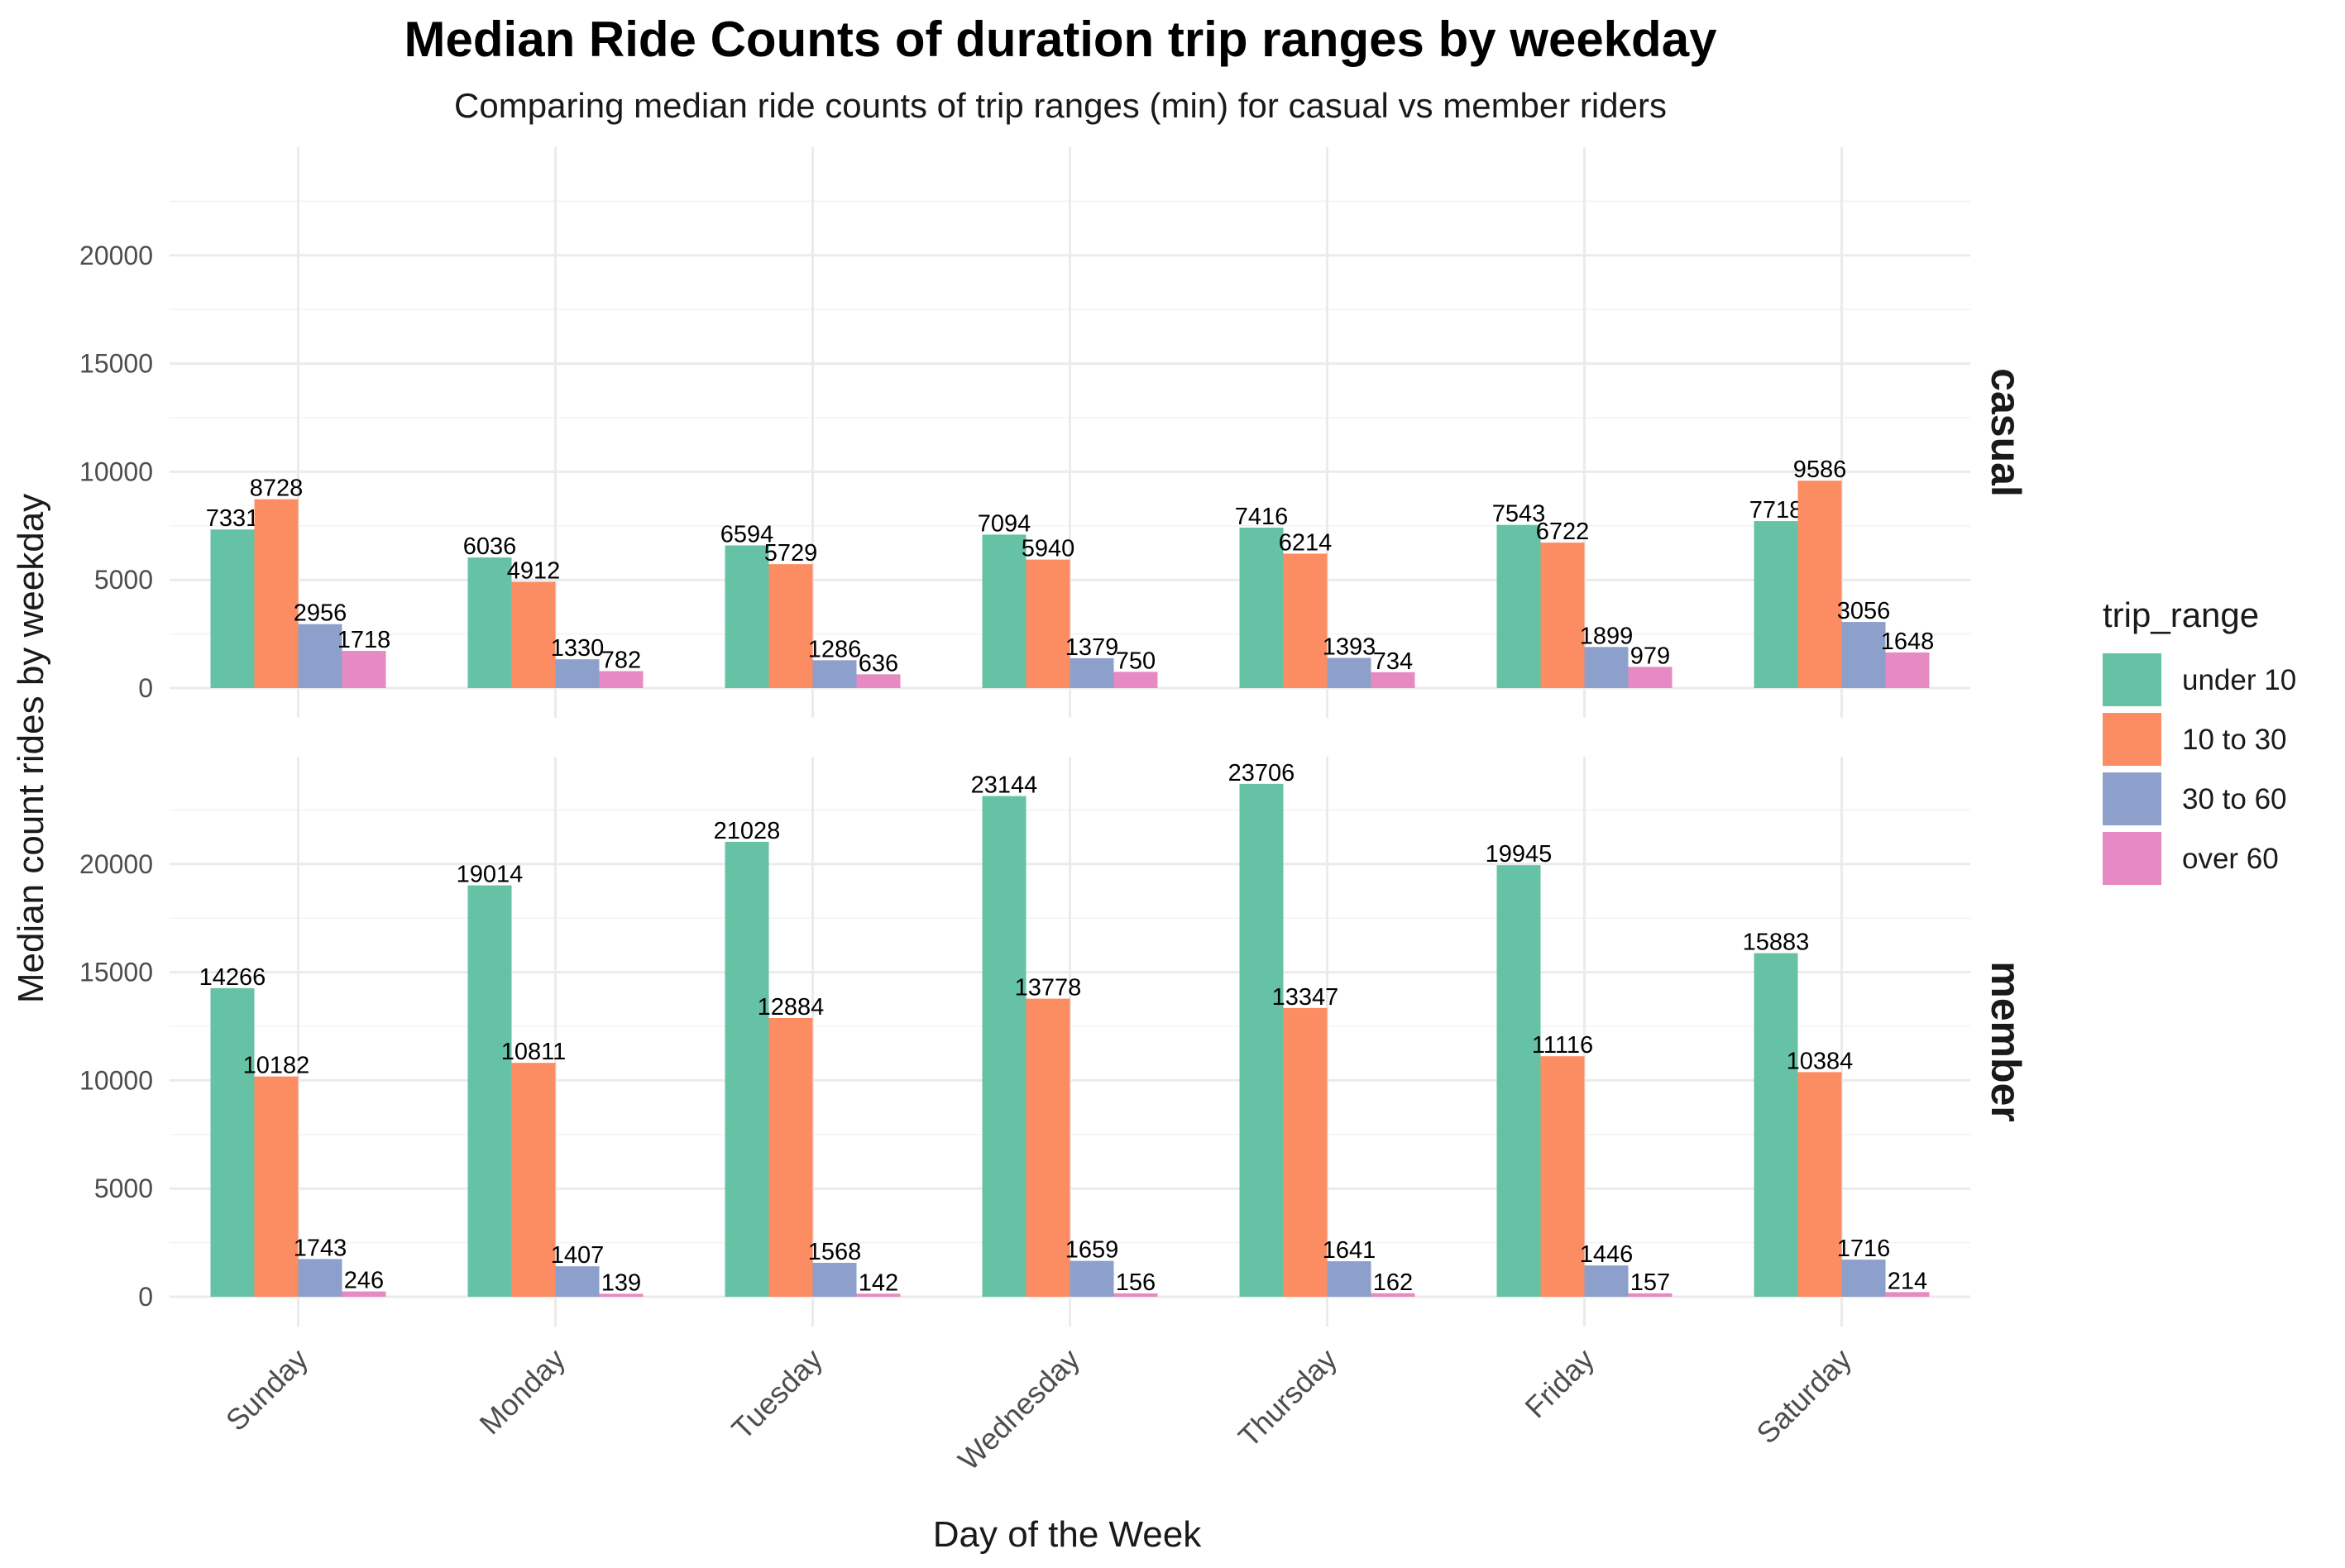  What do you see at coordinates (791, 1007) in the screenshot?
I see `bar-value-label: 12884` at bounding box center [791, 1007].